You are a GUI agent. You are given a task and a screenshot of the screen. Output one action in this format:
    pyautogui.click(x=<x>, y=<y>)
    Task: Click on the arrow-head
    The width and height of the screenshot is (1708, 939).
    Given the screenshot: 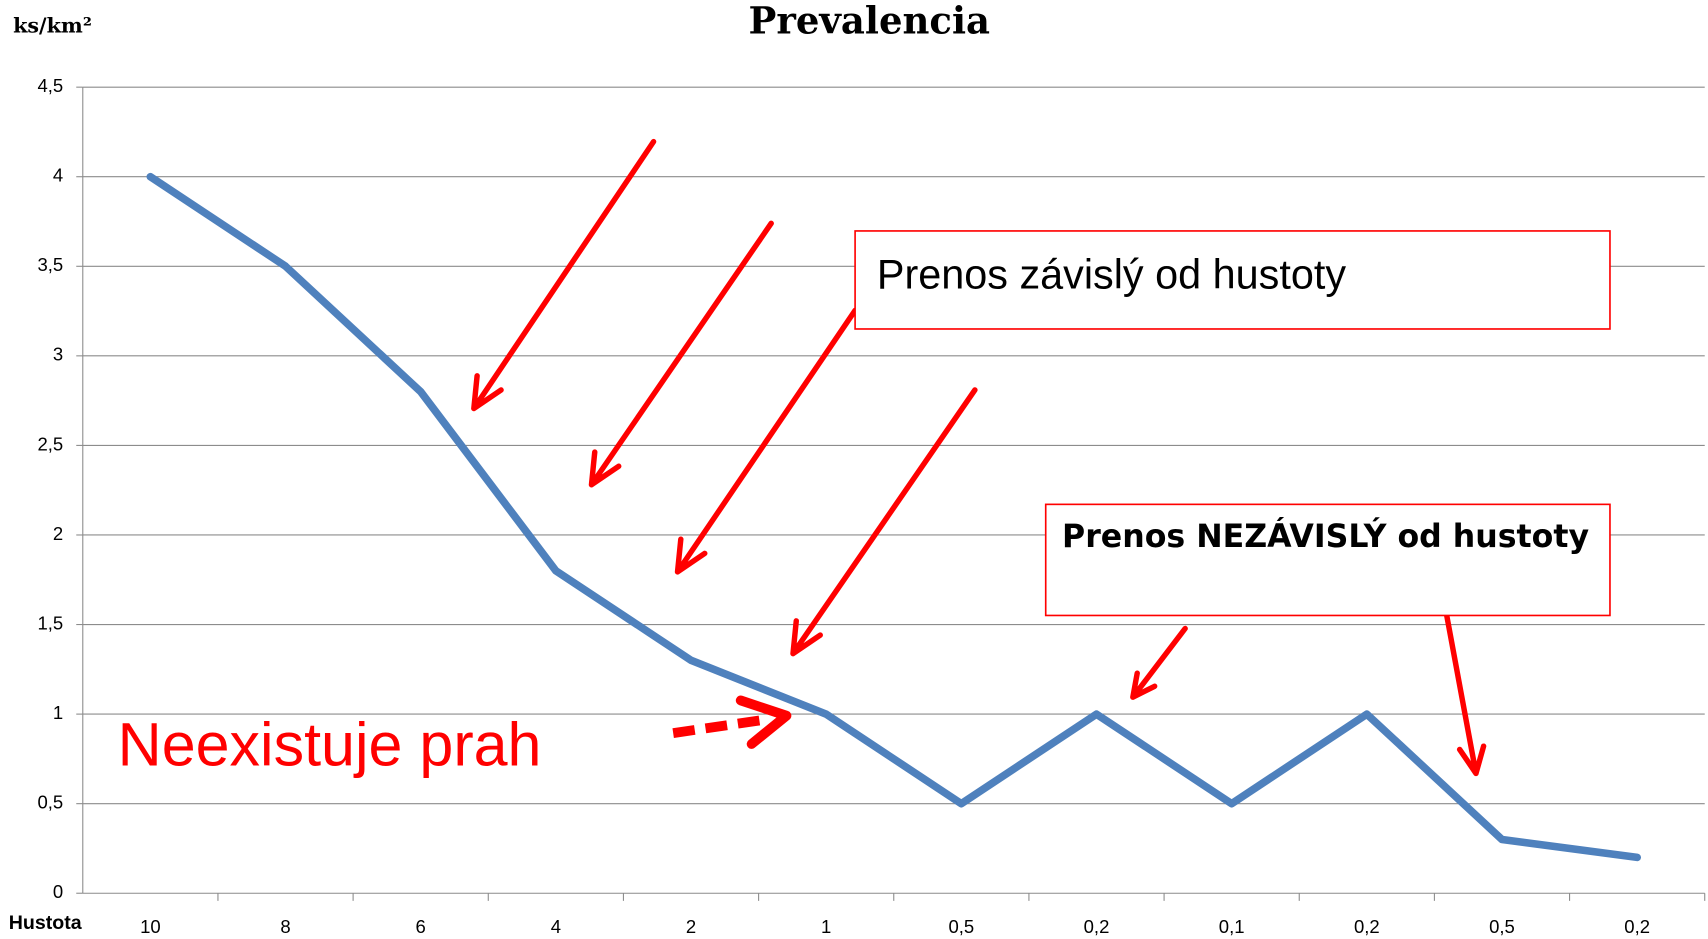 What is the action you would take?
    pyautogui.click(x=763, y=722)
    